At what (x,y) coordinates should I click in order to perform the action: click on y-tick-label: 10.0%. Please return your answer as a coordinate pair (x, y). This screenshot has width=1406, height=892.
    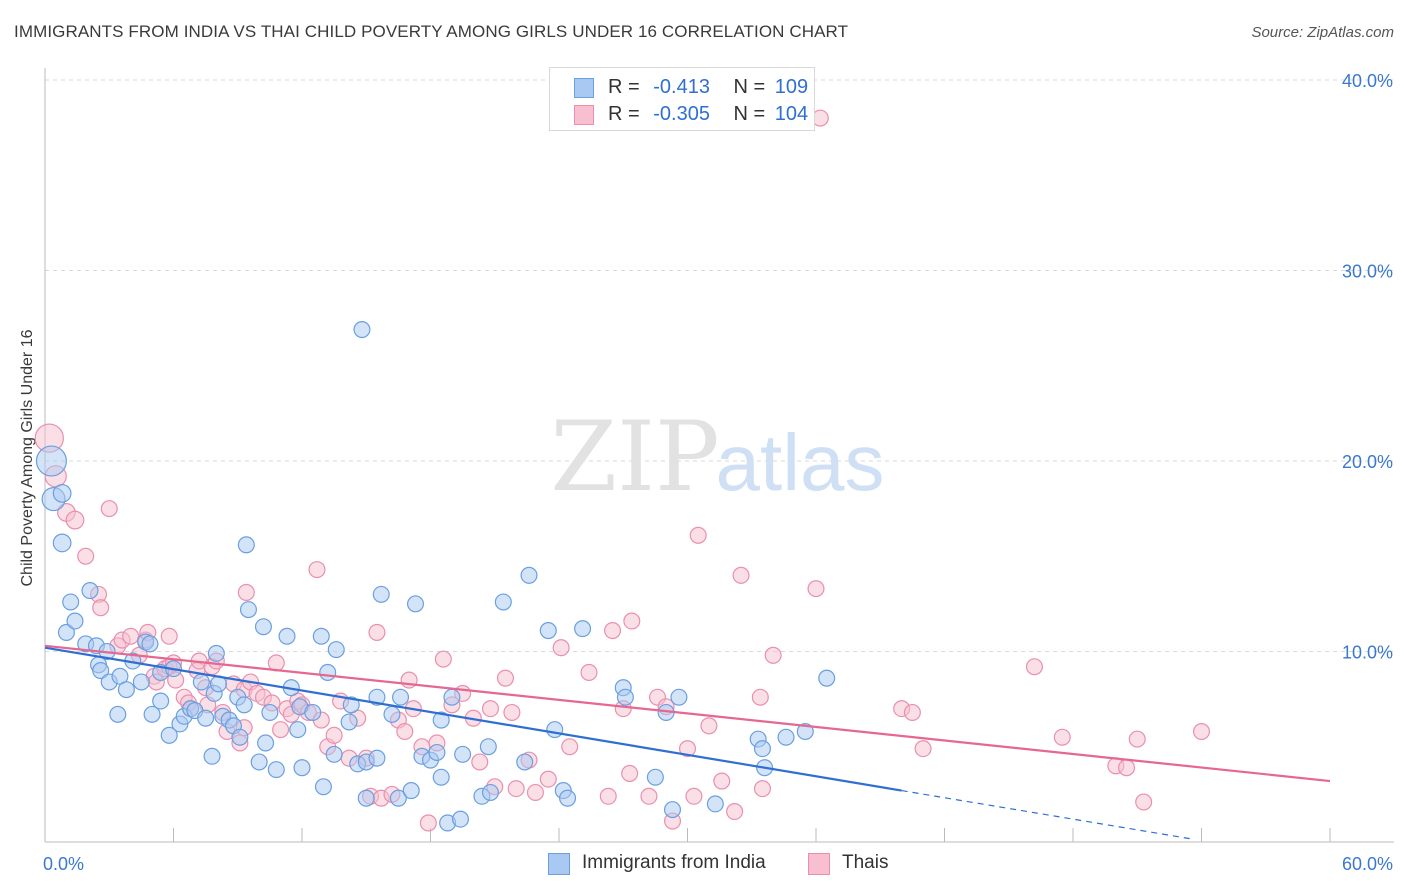
    Looking at the image, I should click on (1367, 653).